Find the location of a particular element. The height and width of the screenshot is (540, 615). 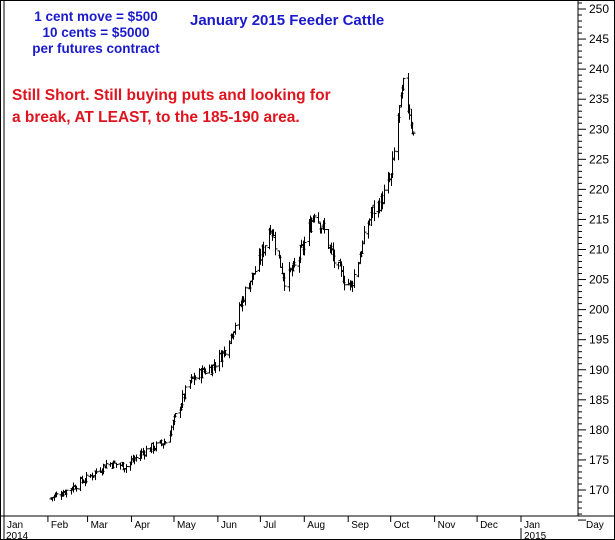

x-tick-label: Jul is located at coordinates (269, 525).